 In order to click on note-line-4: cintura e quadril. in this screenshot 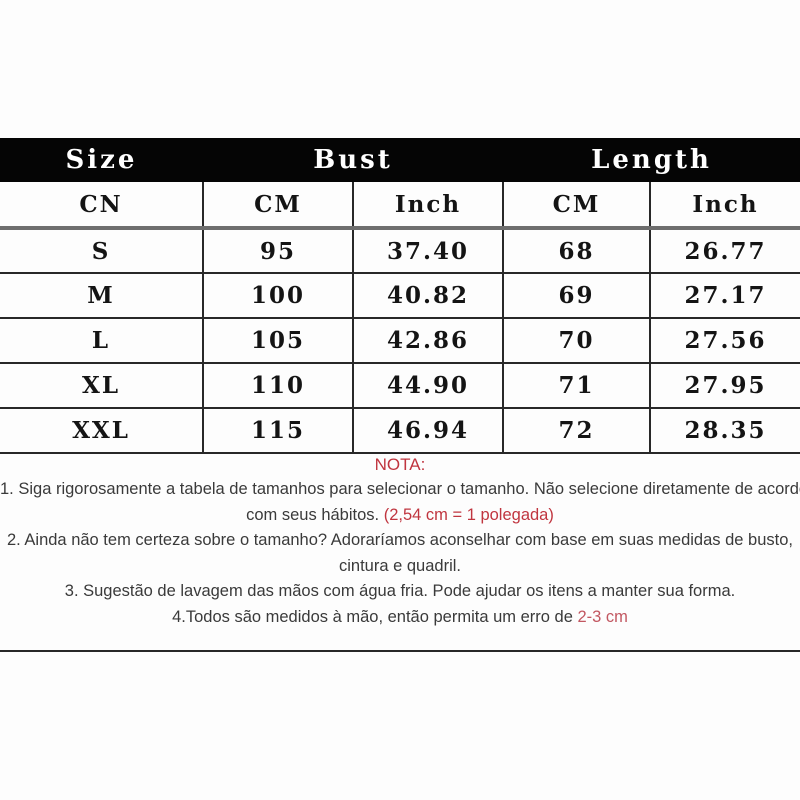, I will do `click(400, 567)`.